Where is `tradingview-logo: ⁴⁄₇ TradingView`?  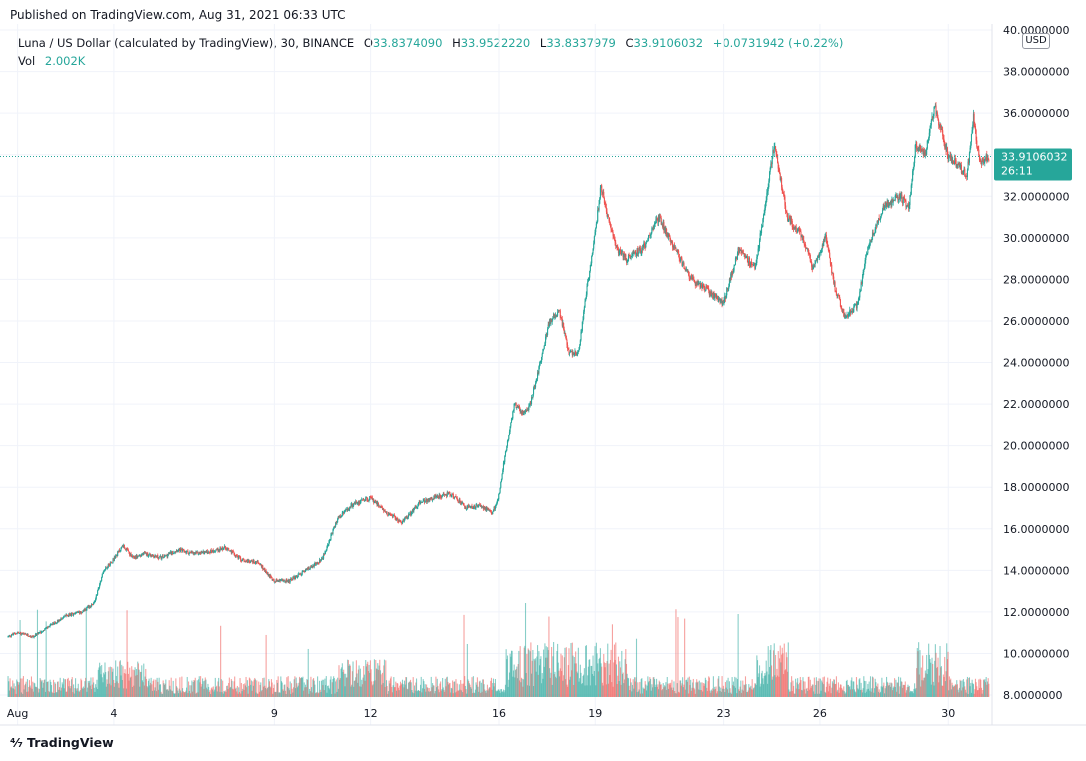 tradingview-logo: ⁴⁄₇ TradingView is located at coordinates (62, 742).